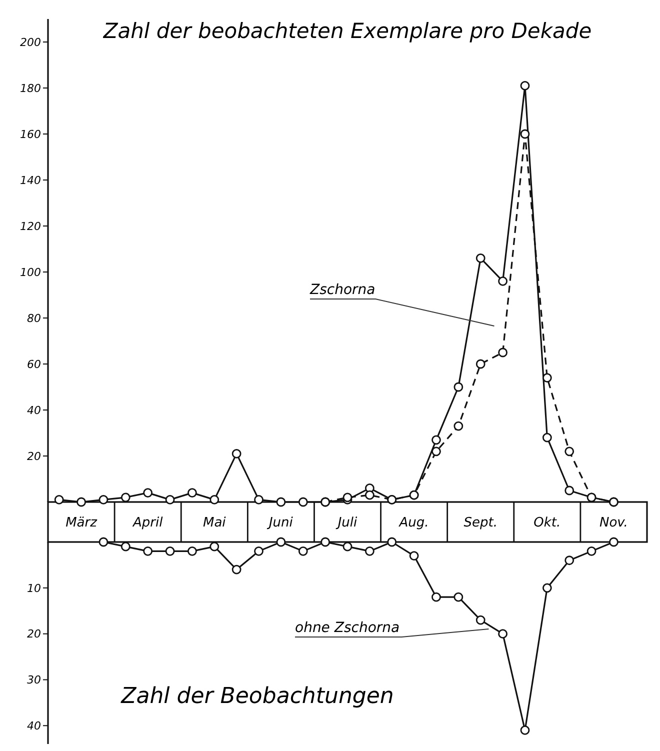  I want to click on y-tick-label: 80, so click(34, 318).